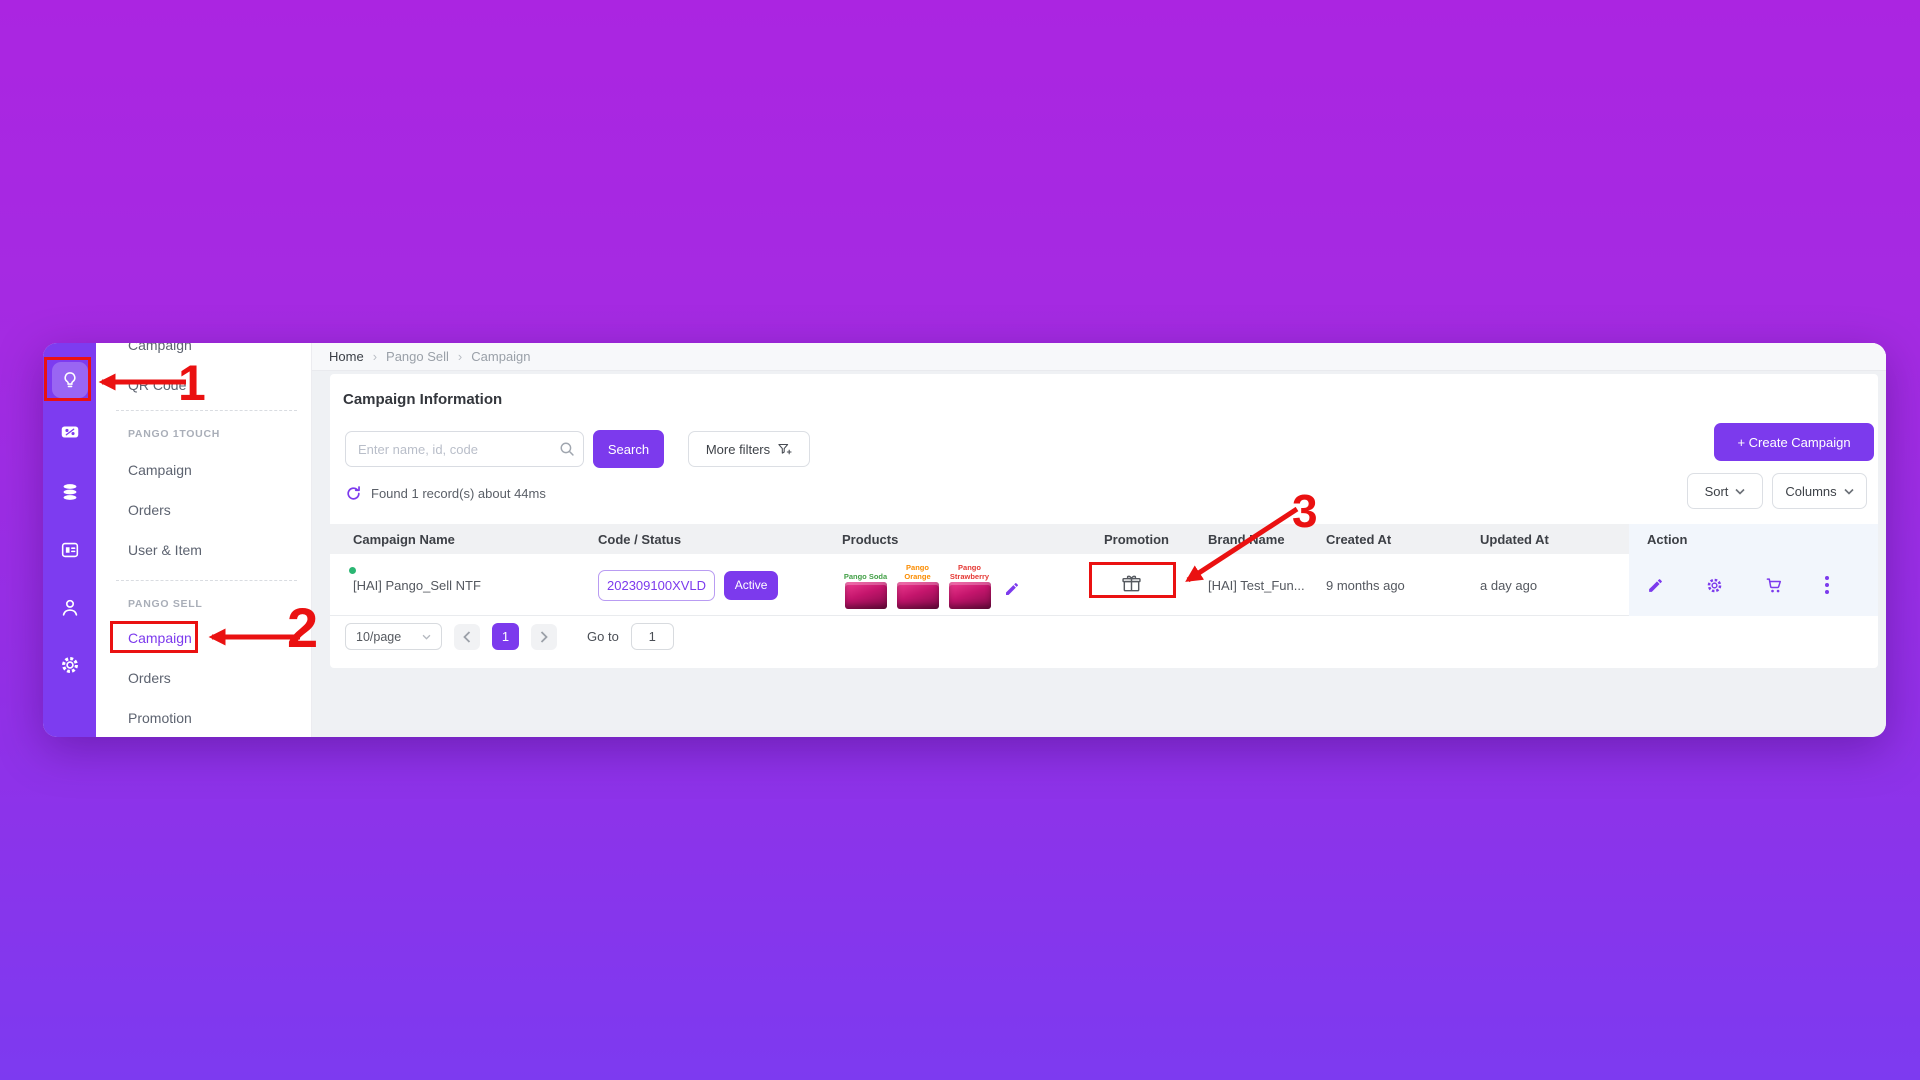 Image resolution: width=1920 pixels, height=1080 pixels. I want to click on database-icon, so click(69, 492).